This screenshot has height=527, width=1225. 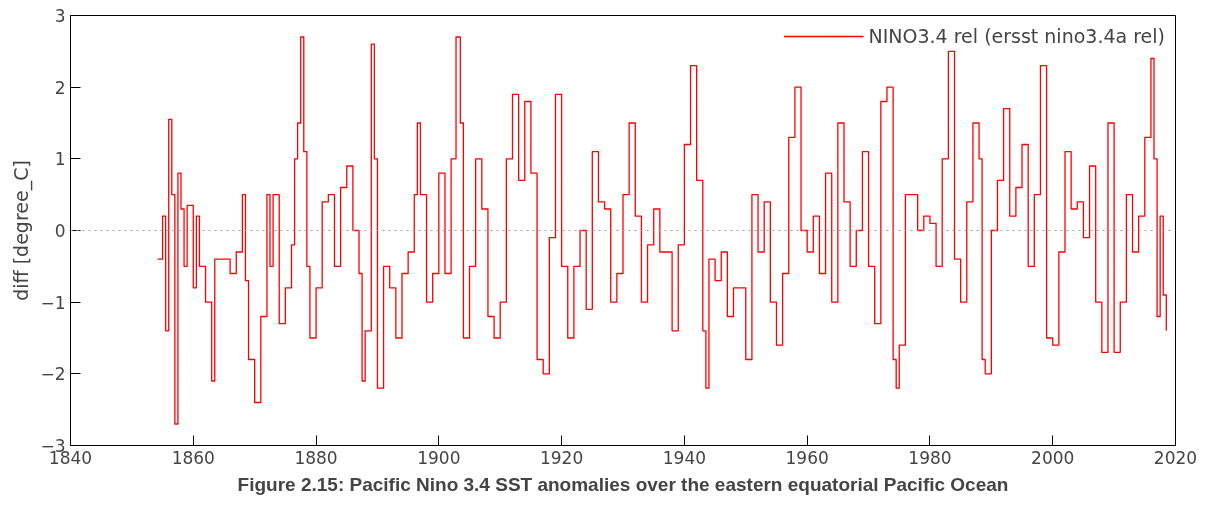 What do you see at coordinates (1016, 36) in the screenshot?
I see `legend-label: NINO3.4 rel (ersst nino3.4a rel)` at bounding box center [1016, 36].